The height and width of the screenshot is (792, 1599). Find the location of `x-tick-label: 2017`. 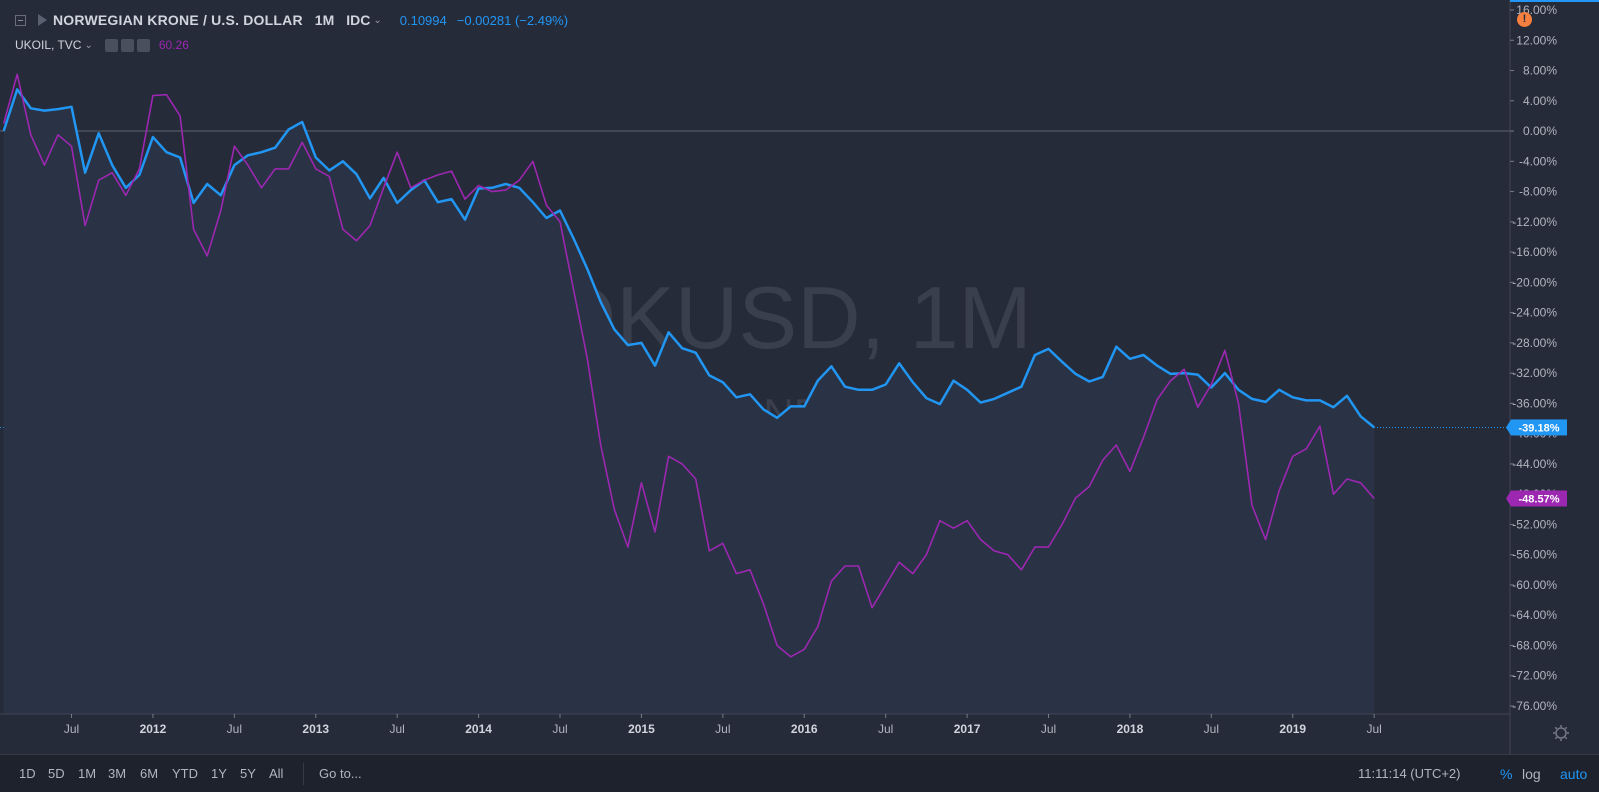

x-tick-label: 2017 is located at coordinates (967, 729).